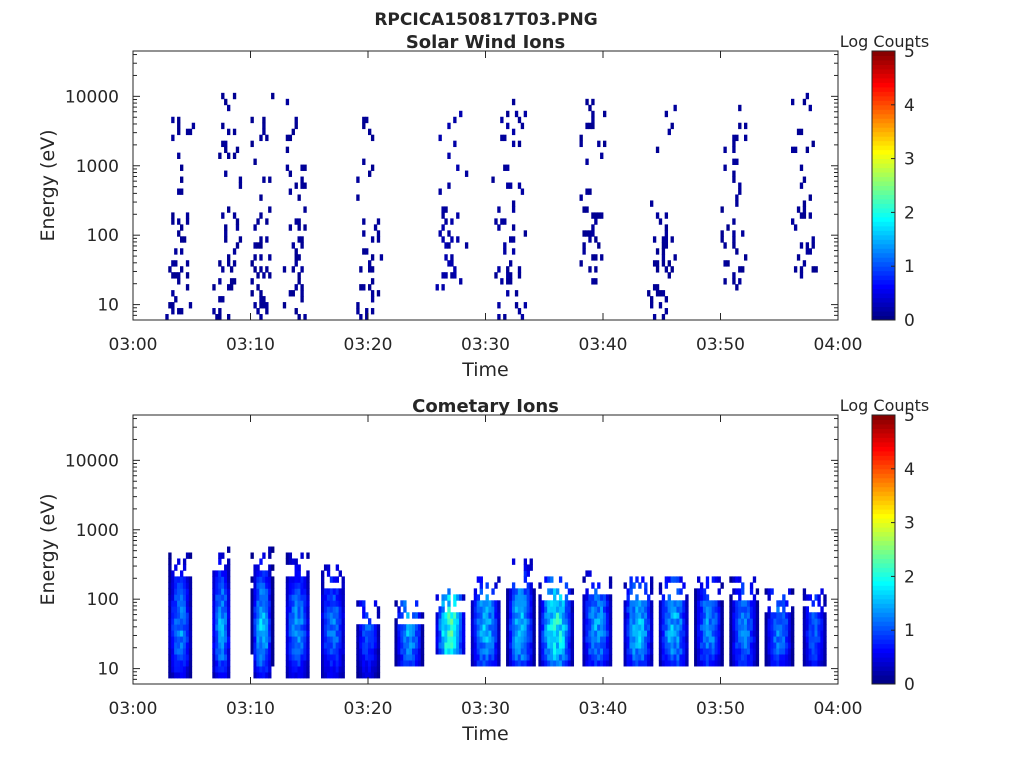  Describe the element at coordinates (48, 549) in the screenshot. I see `y-axis-label: Energy (eV)` at that location.